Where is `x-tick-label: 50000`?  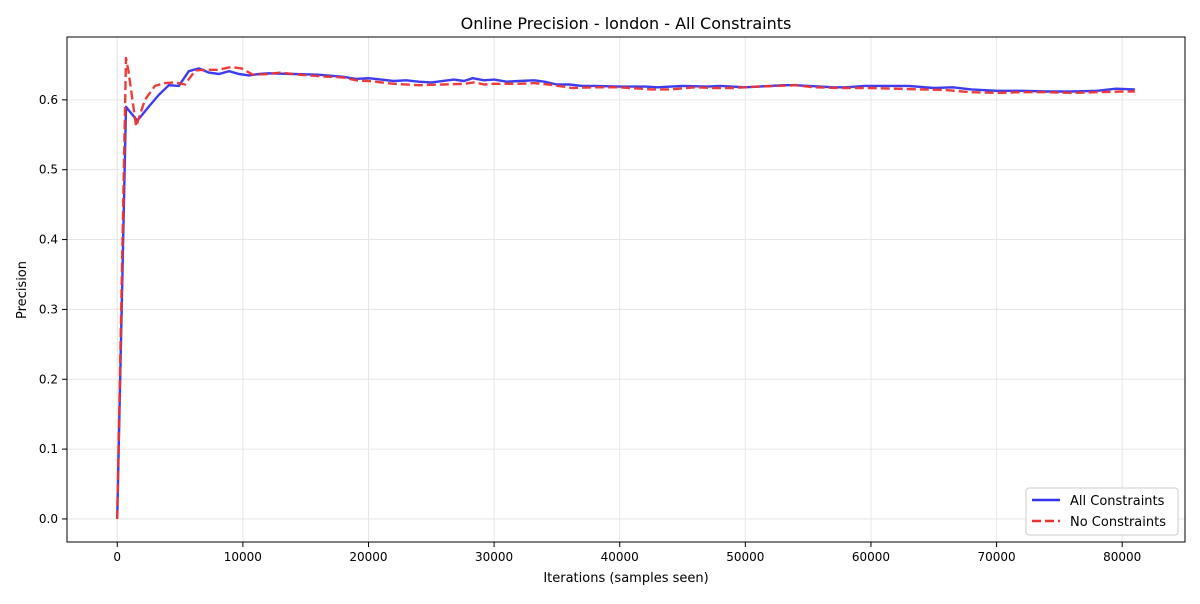
x-tick-label: 50000 is located at coordinates (745, 557).